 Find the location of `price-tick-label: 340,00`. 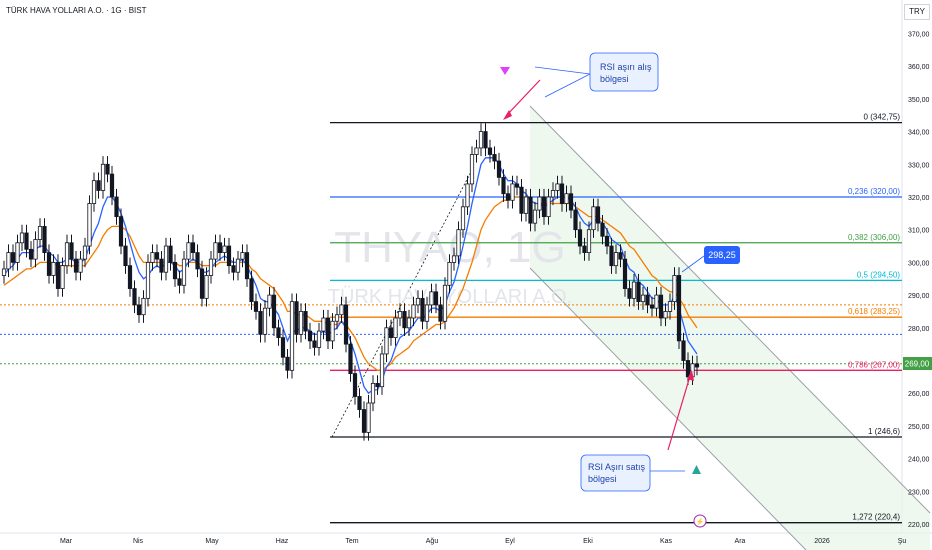

price-tick-label: 340,00 is located at coordinates (919, 133).